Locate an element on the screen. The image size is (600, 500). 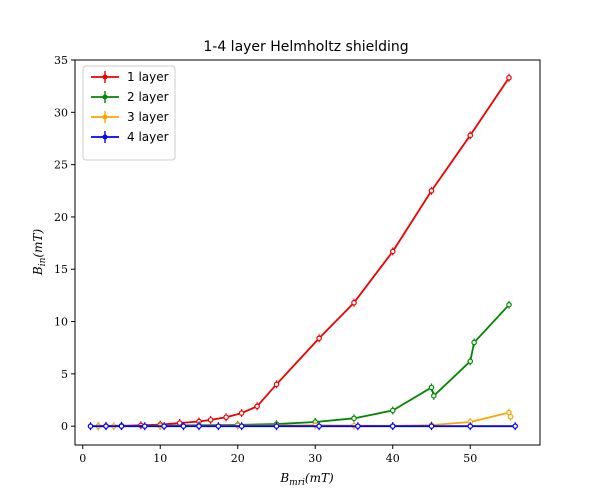
y-tick-label: 15 is located at coordinates (61, 269).